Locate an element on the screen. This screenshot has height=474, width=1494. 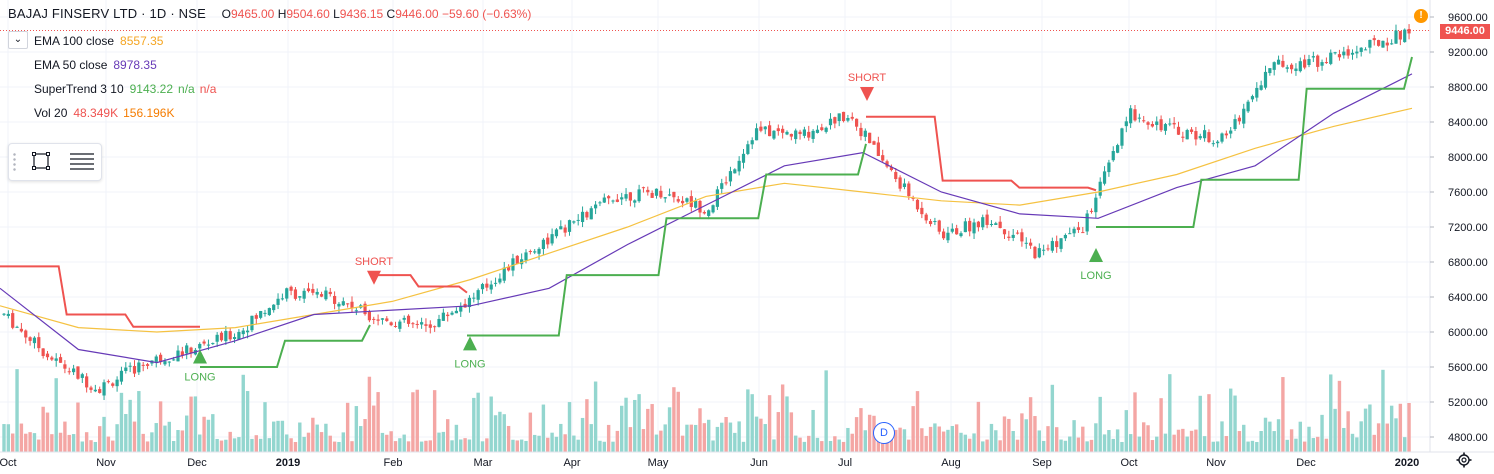
chevron-down-icon: ⌄ is located at coordinates (18, 40).